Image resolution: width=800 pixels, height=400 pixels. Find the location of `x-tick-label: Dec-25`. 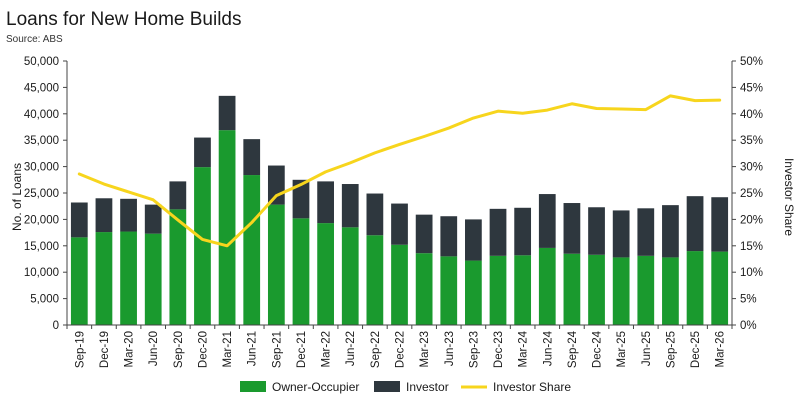

x-tick-label: Dec-25 is located at coordinates (696, 349).